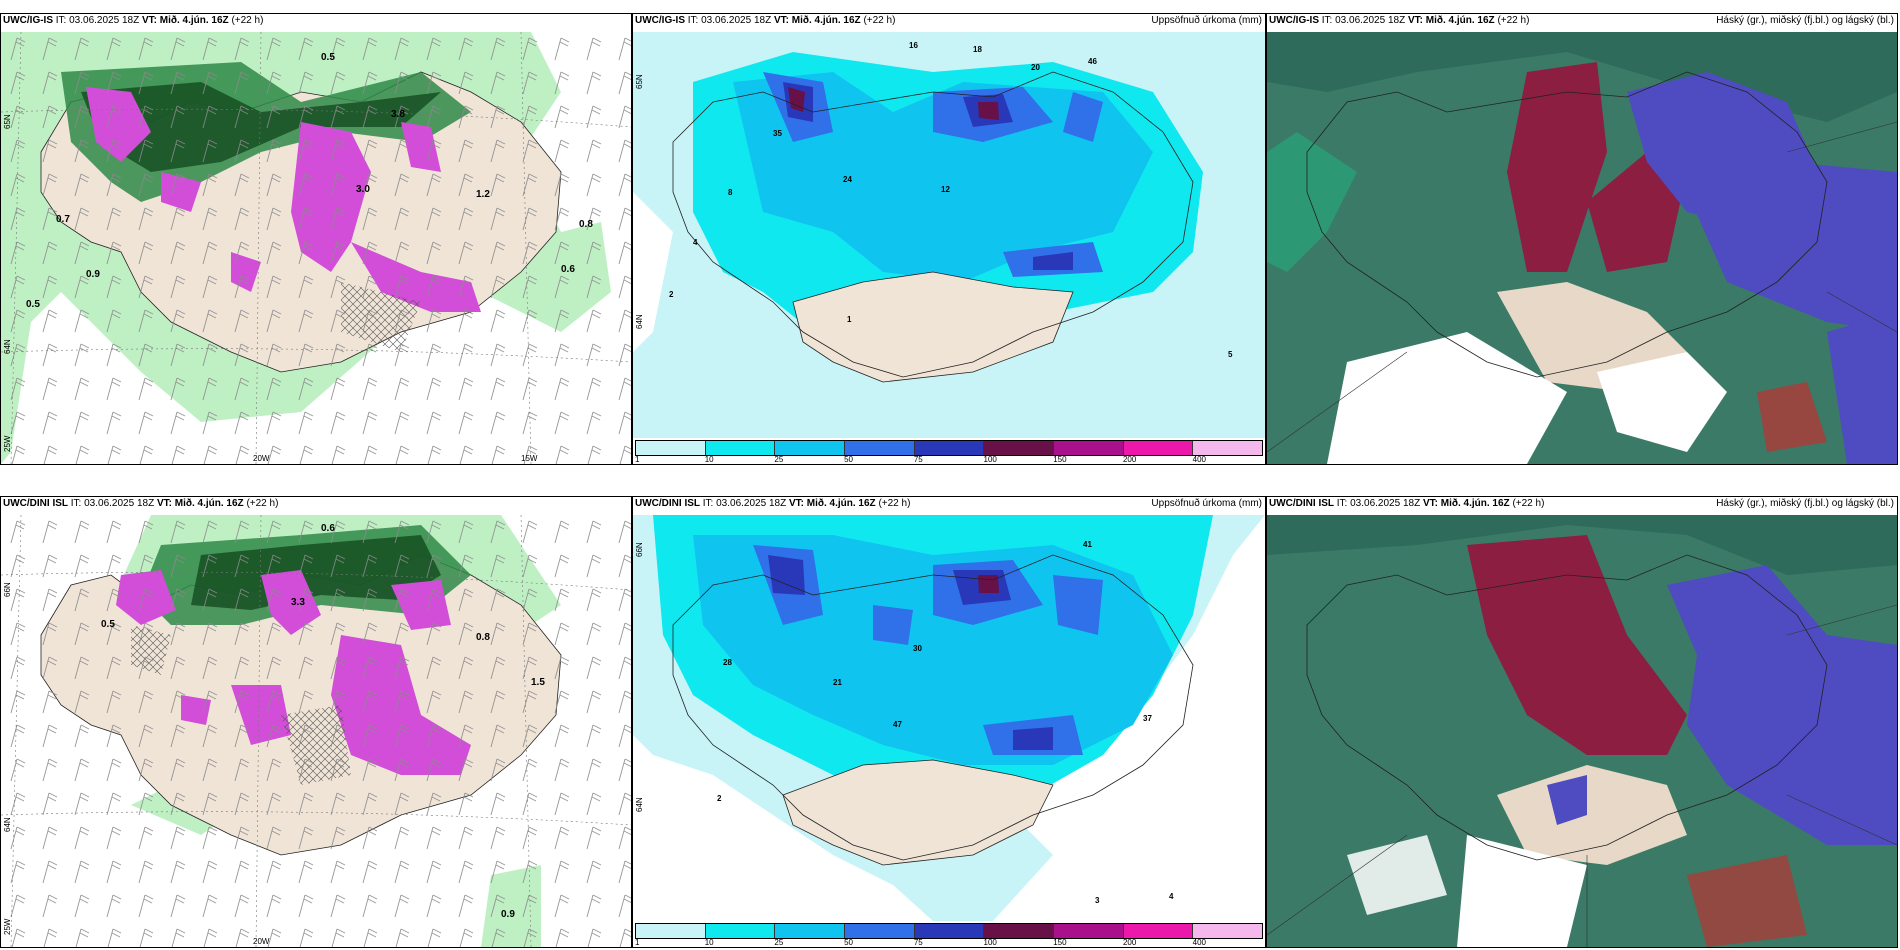  What do you see at coordinates (508, 914) in the screenshot?
I see `value-label: 0.9` at bounding box center [508, 914].